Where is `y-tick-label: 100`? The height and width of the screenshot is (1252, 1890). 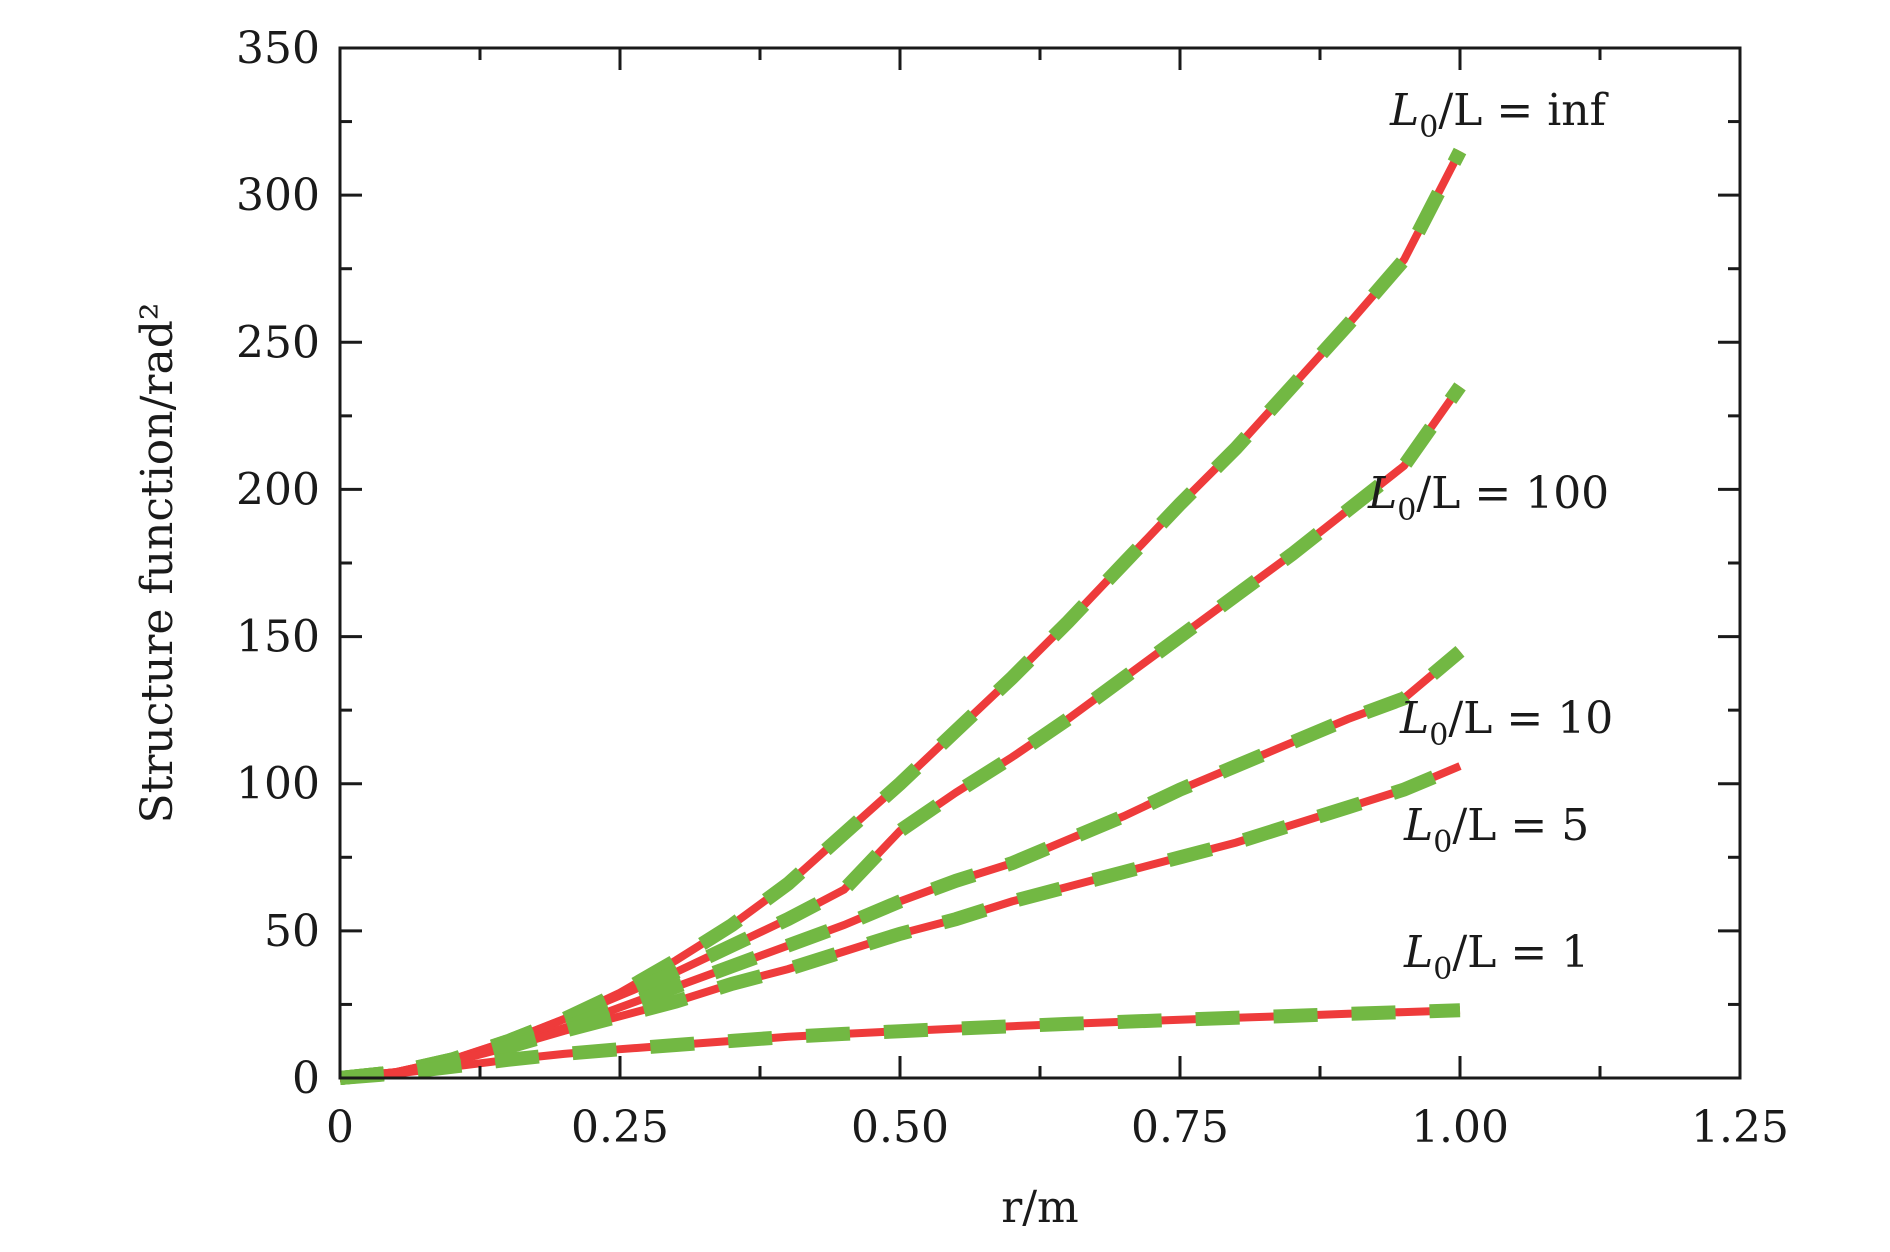
y-tick-label: 100 is located at coordinates (278, 784).